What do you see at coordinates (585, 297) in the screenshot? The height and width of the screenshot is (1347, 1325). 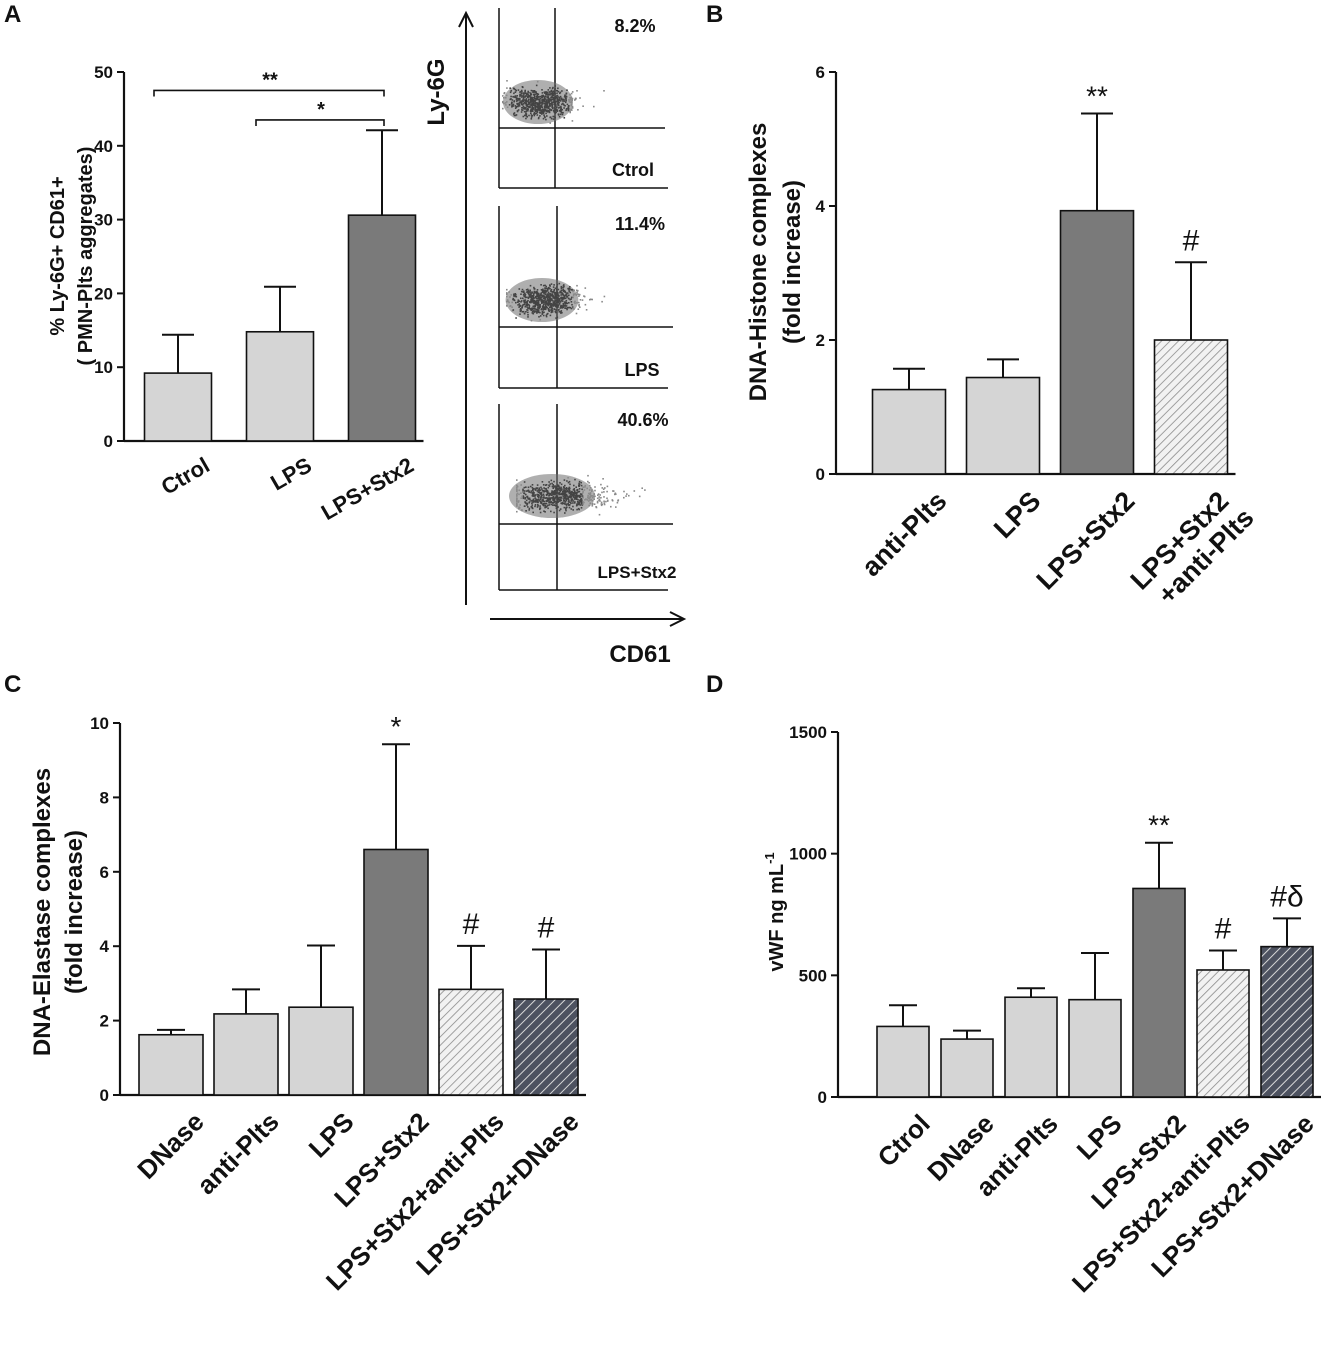 I see `flow-plot-lps: 11.4% LPS` at bounding box center [585, 297].